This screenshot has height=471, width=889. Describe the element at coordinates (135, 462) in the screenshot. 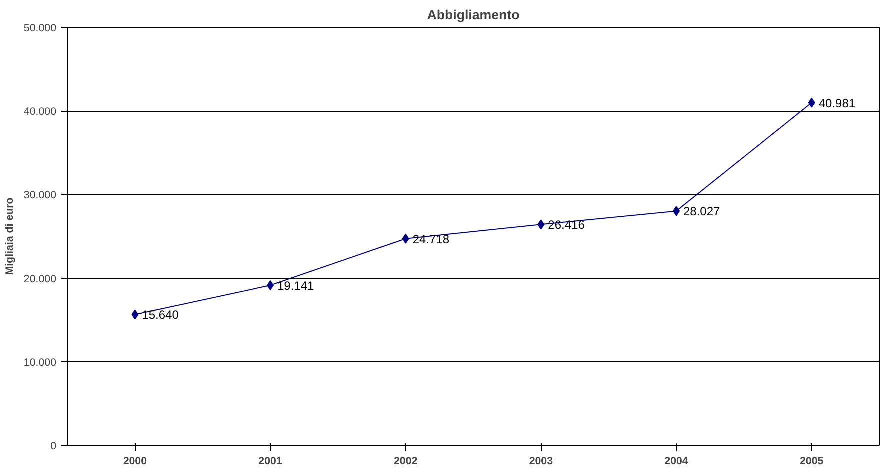

I see `x-tick-label: 2000` at that location.